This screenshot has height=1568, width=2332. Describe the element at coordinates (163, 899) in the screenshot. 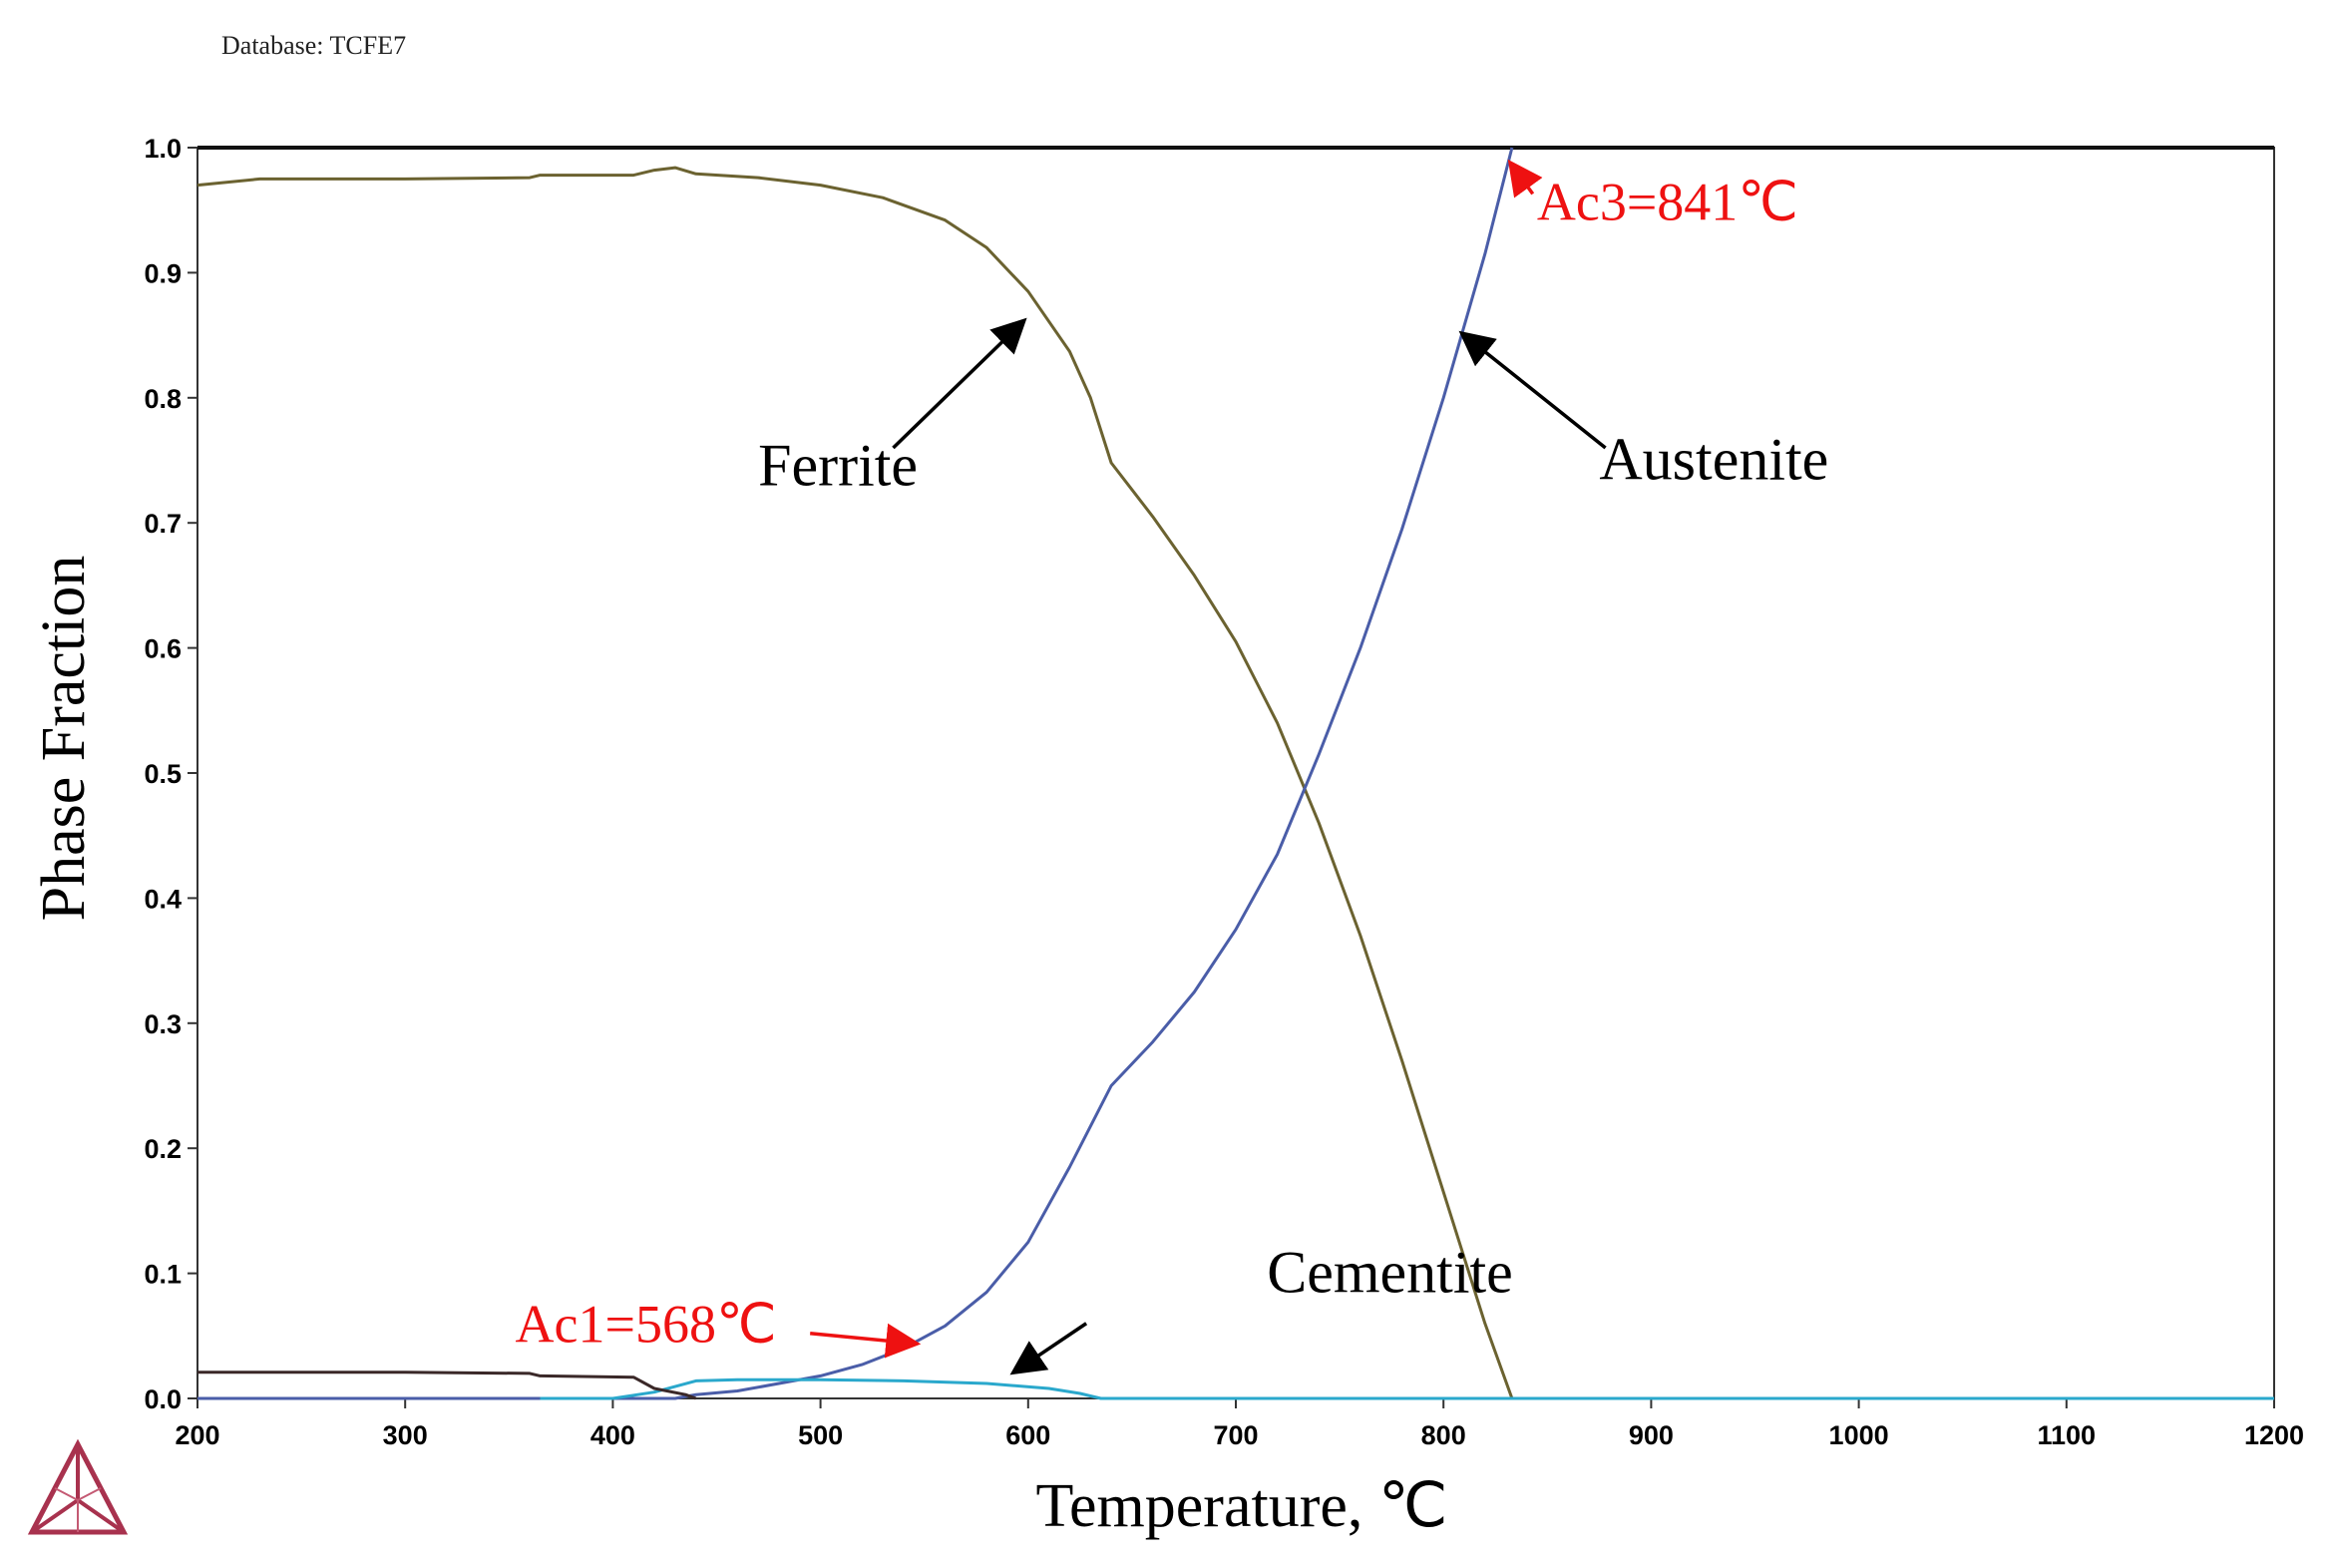

I see `y-tick-label: 0.4` at that location.